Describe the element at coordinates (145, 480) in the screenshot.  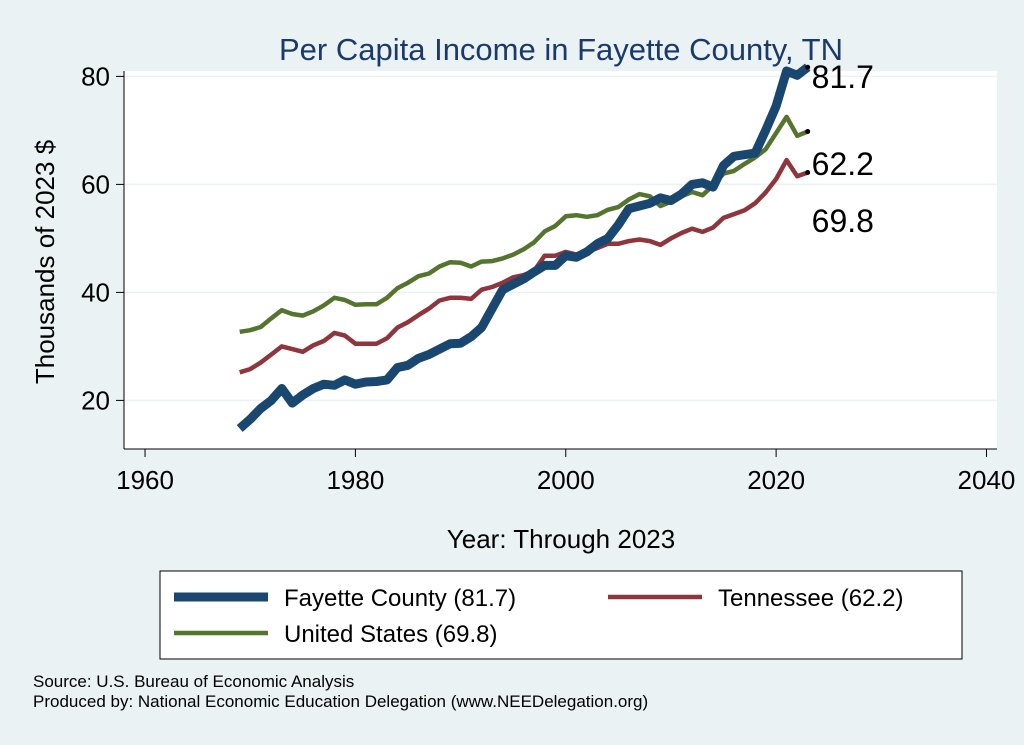
I see `x-tick-label: 1960` at that location.